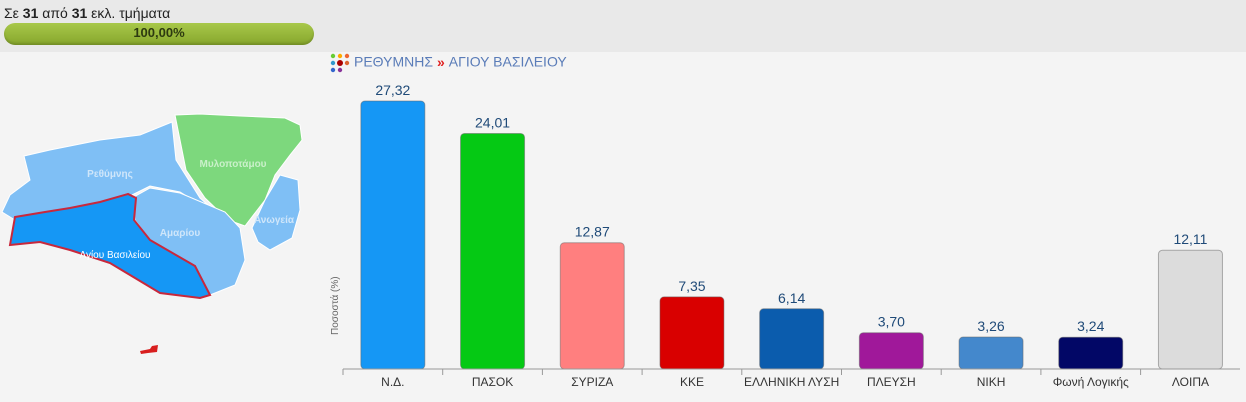 The image size is (1246, 402). I want to click on map-label-mylopotamou: Μυλοποτάμου, so click(232, 164).